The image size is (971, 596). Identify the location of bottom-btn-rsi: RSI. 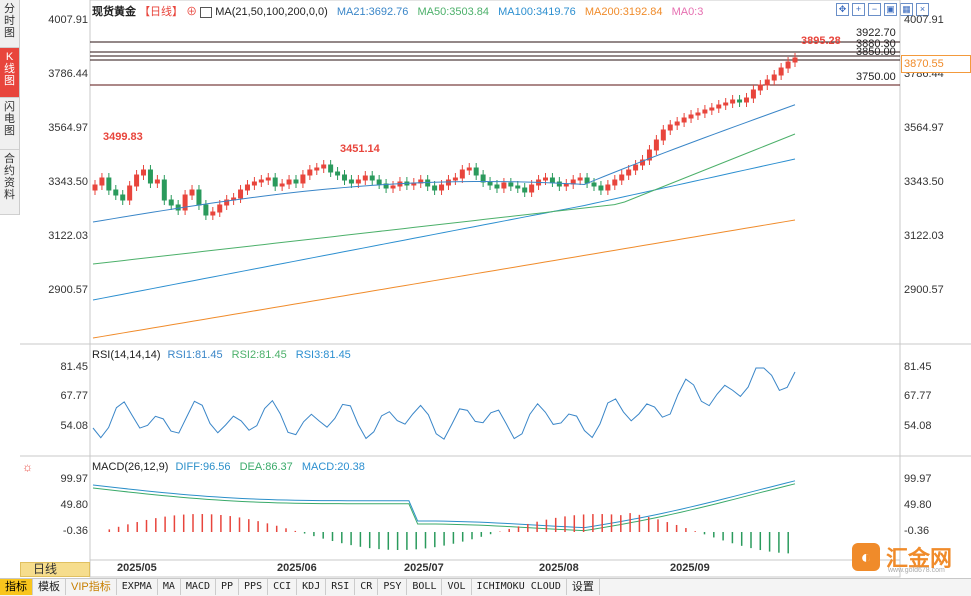
(341, 587).